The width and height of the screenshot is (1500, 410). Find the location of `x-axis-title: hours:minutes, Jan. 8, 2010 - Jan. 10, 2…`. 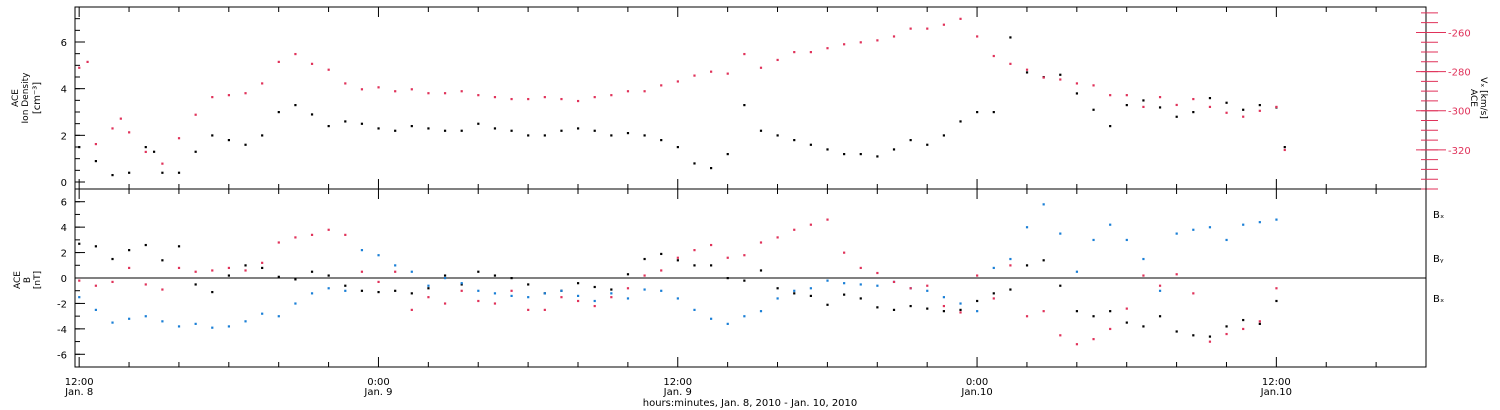

x-axis-title: hours:minutes, Jan. 8, 2010 - Jan. 10, 2… is located at coordinates (750, 403).